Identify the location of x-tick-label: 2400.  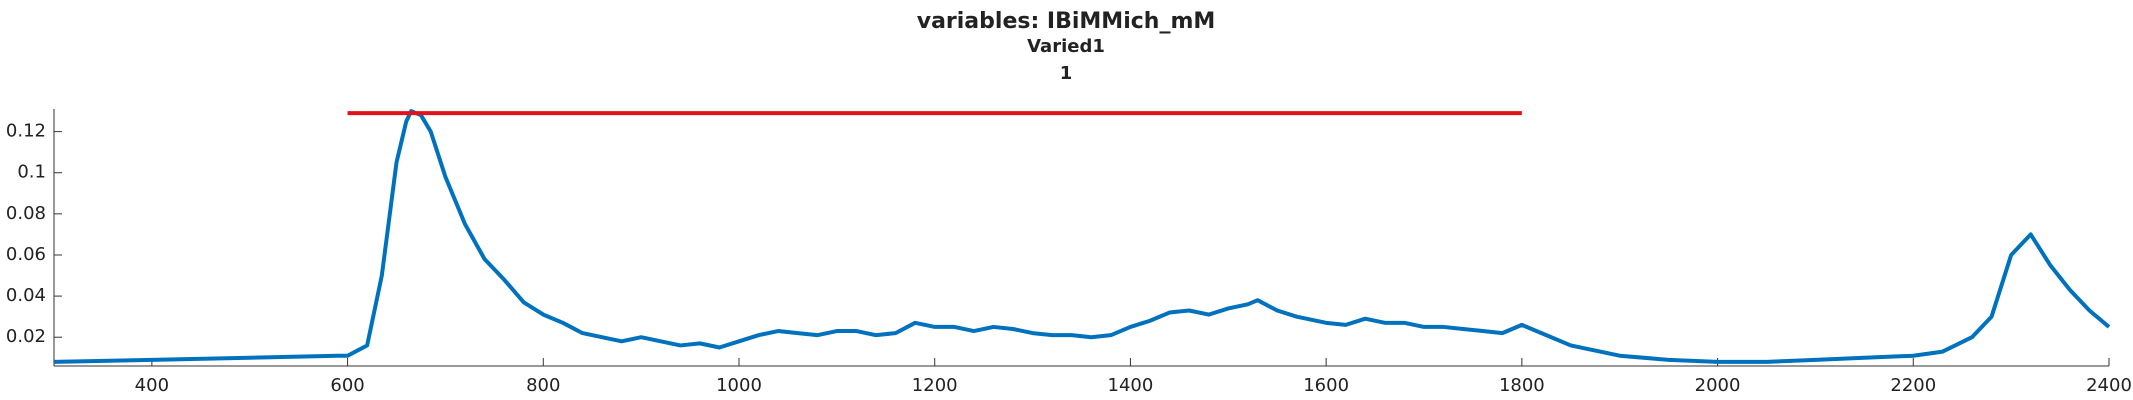
(2109, 385).